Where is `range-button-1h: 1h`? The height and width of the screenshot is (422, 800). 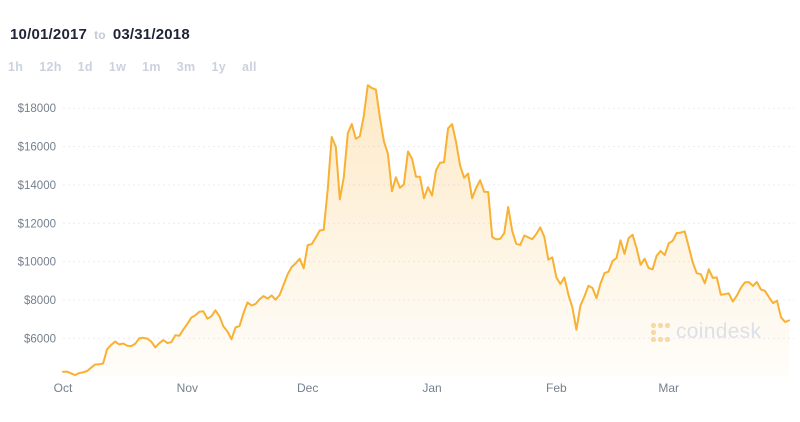 range-button-1h: 1h is located at coordinates (16, 67).